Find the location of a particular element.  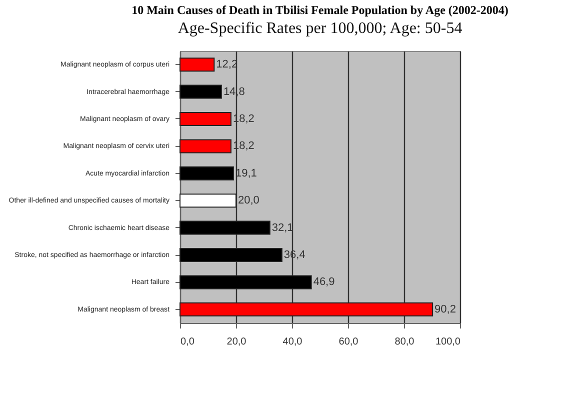

data-label: 32,1 is located at coordinates (283, 228).